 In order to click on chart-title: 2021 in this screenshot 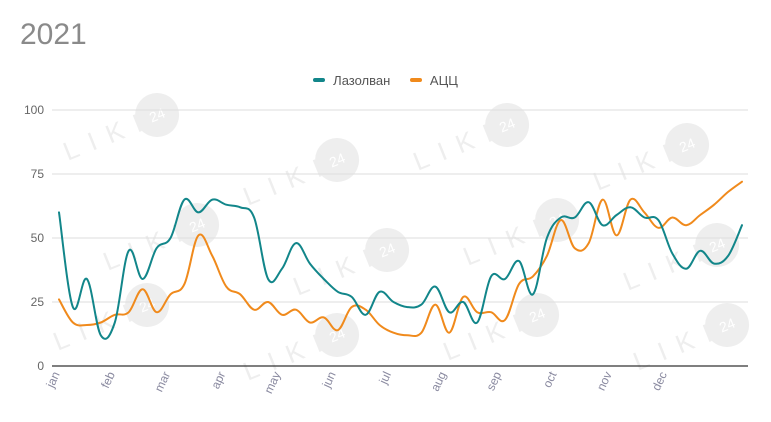, I will do `click(53, 34)`.